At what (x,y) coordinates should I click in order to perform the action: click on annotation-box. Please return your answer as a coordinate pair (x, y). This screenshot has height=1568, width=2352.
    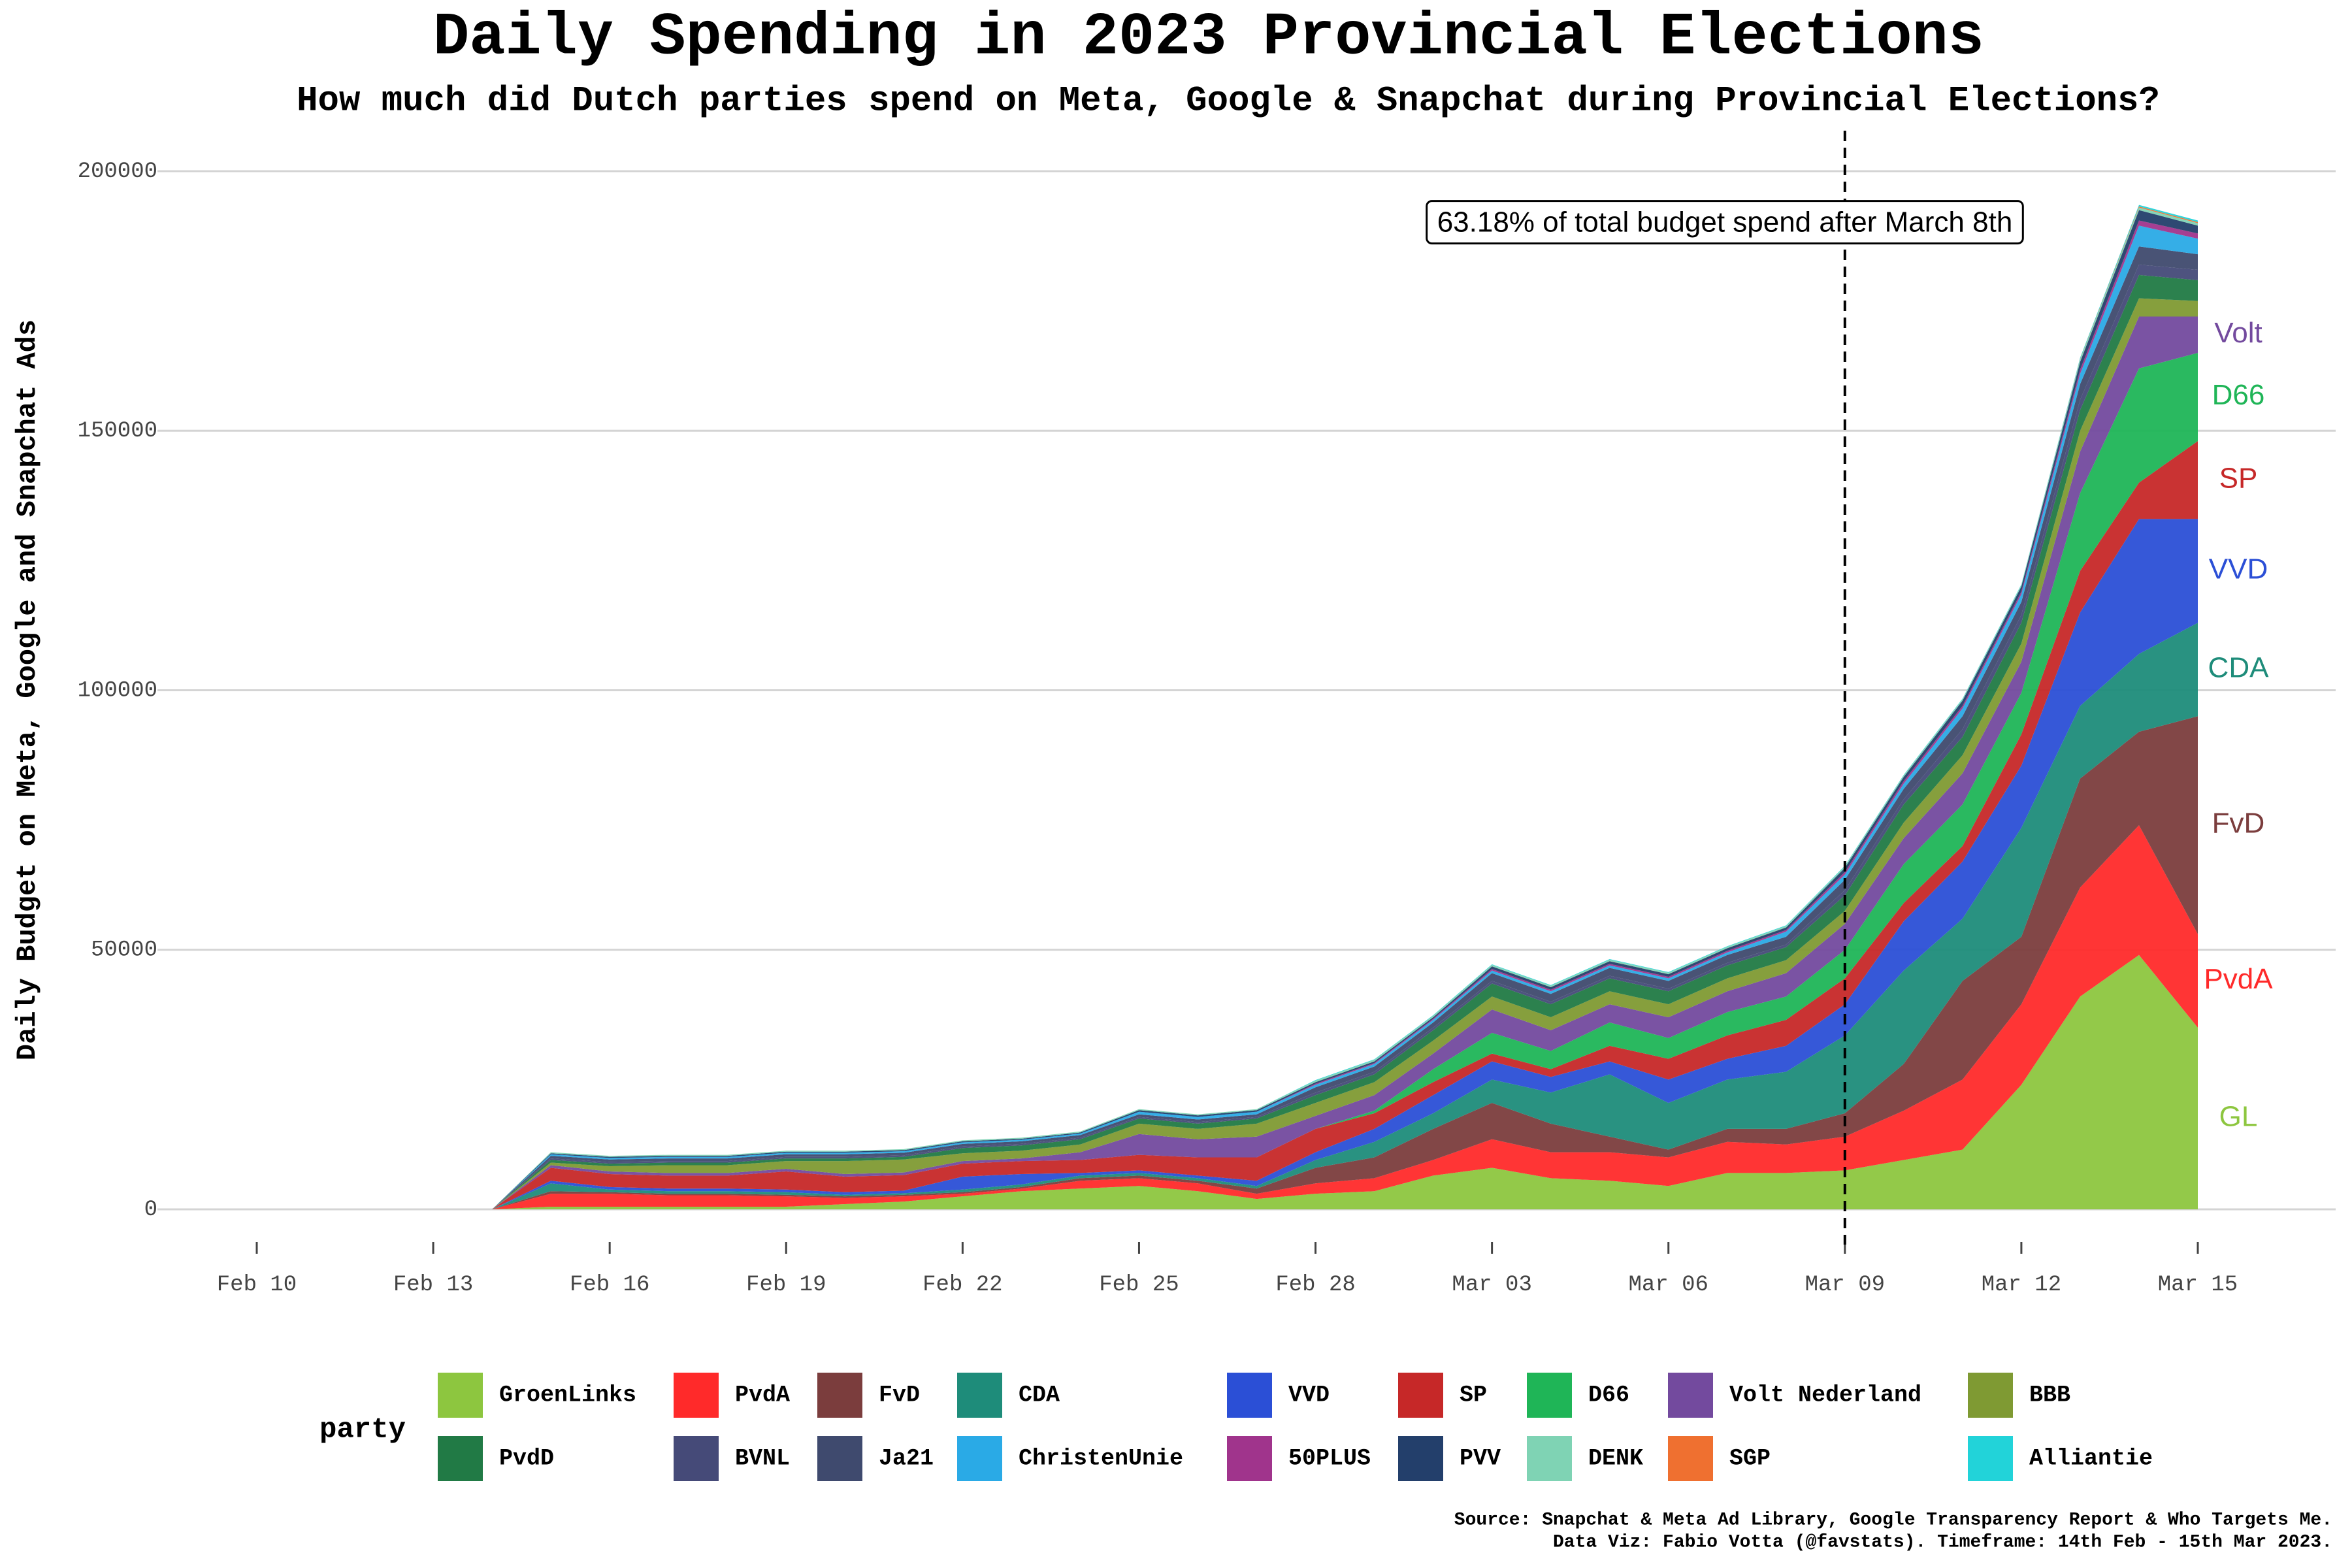
    Looking at the image, I should click on (1725, 222).